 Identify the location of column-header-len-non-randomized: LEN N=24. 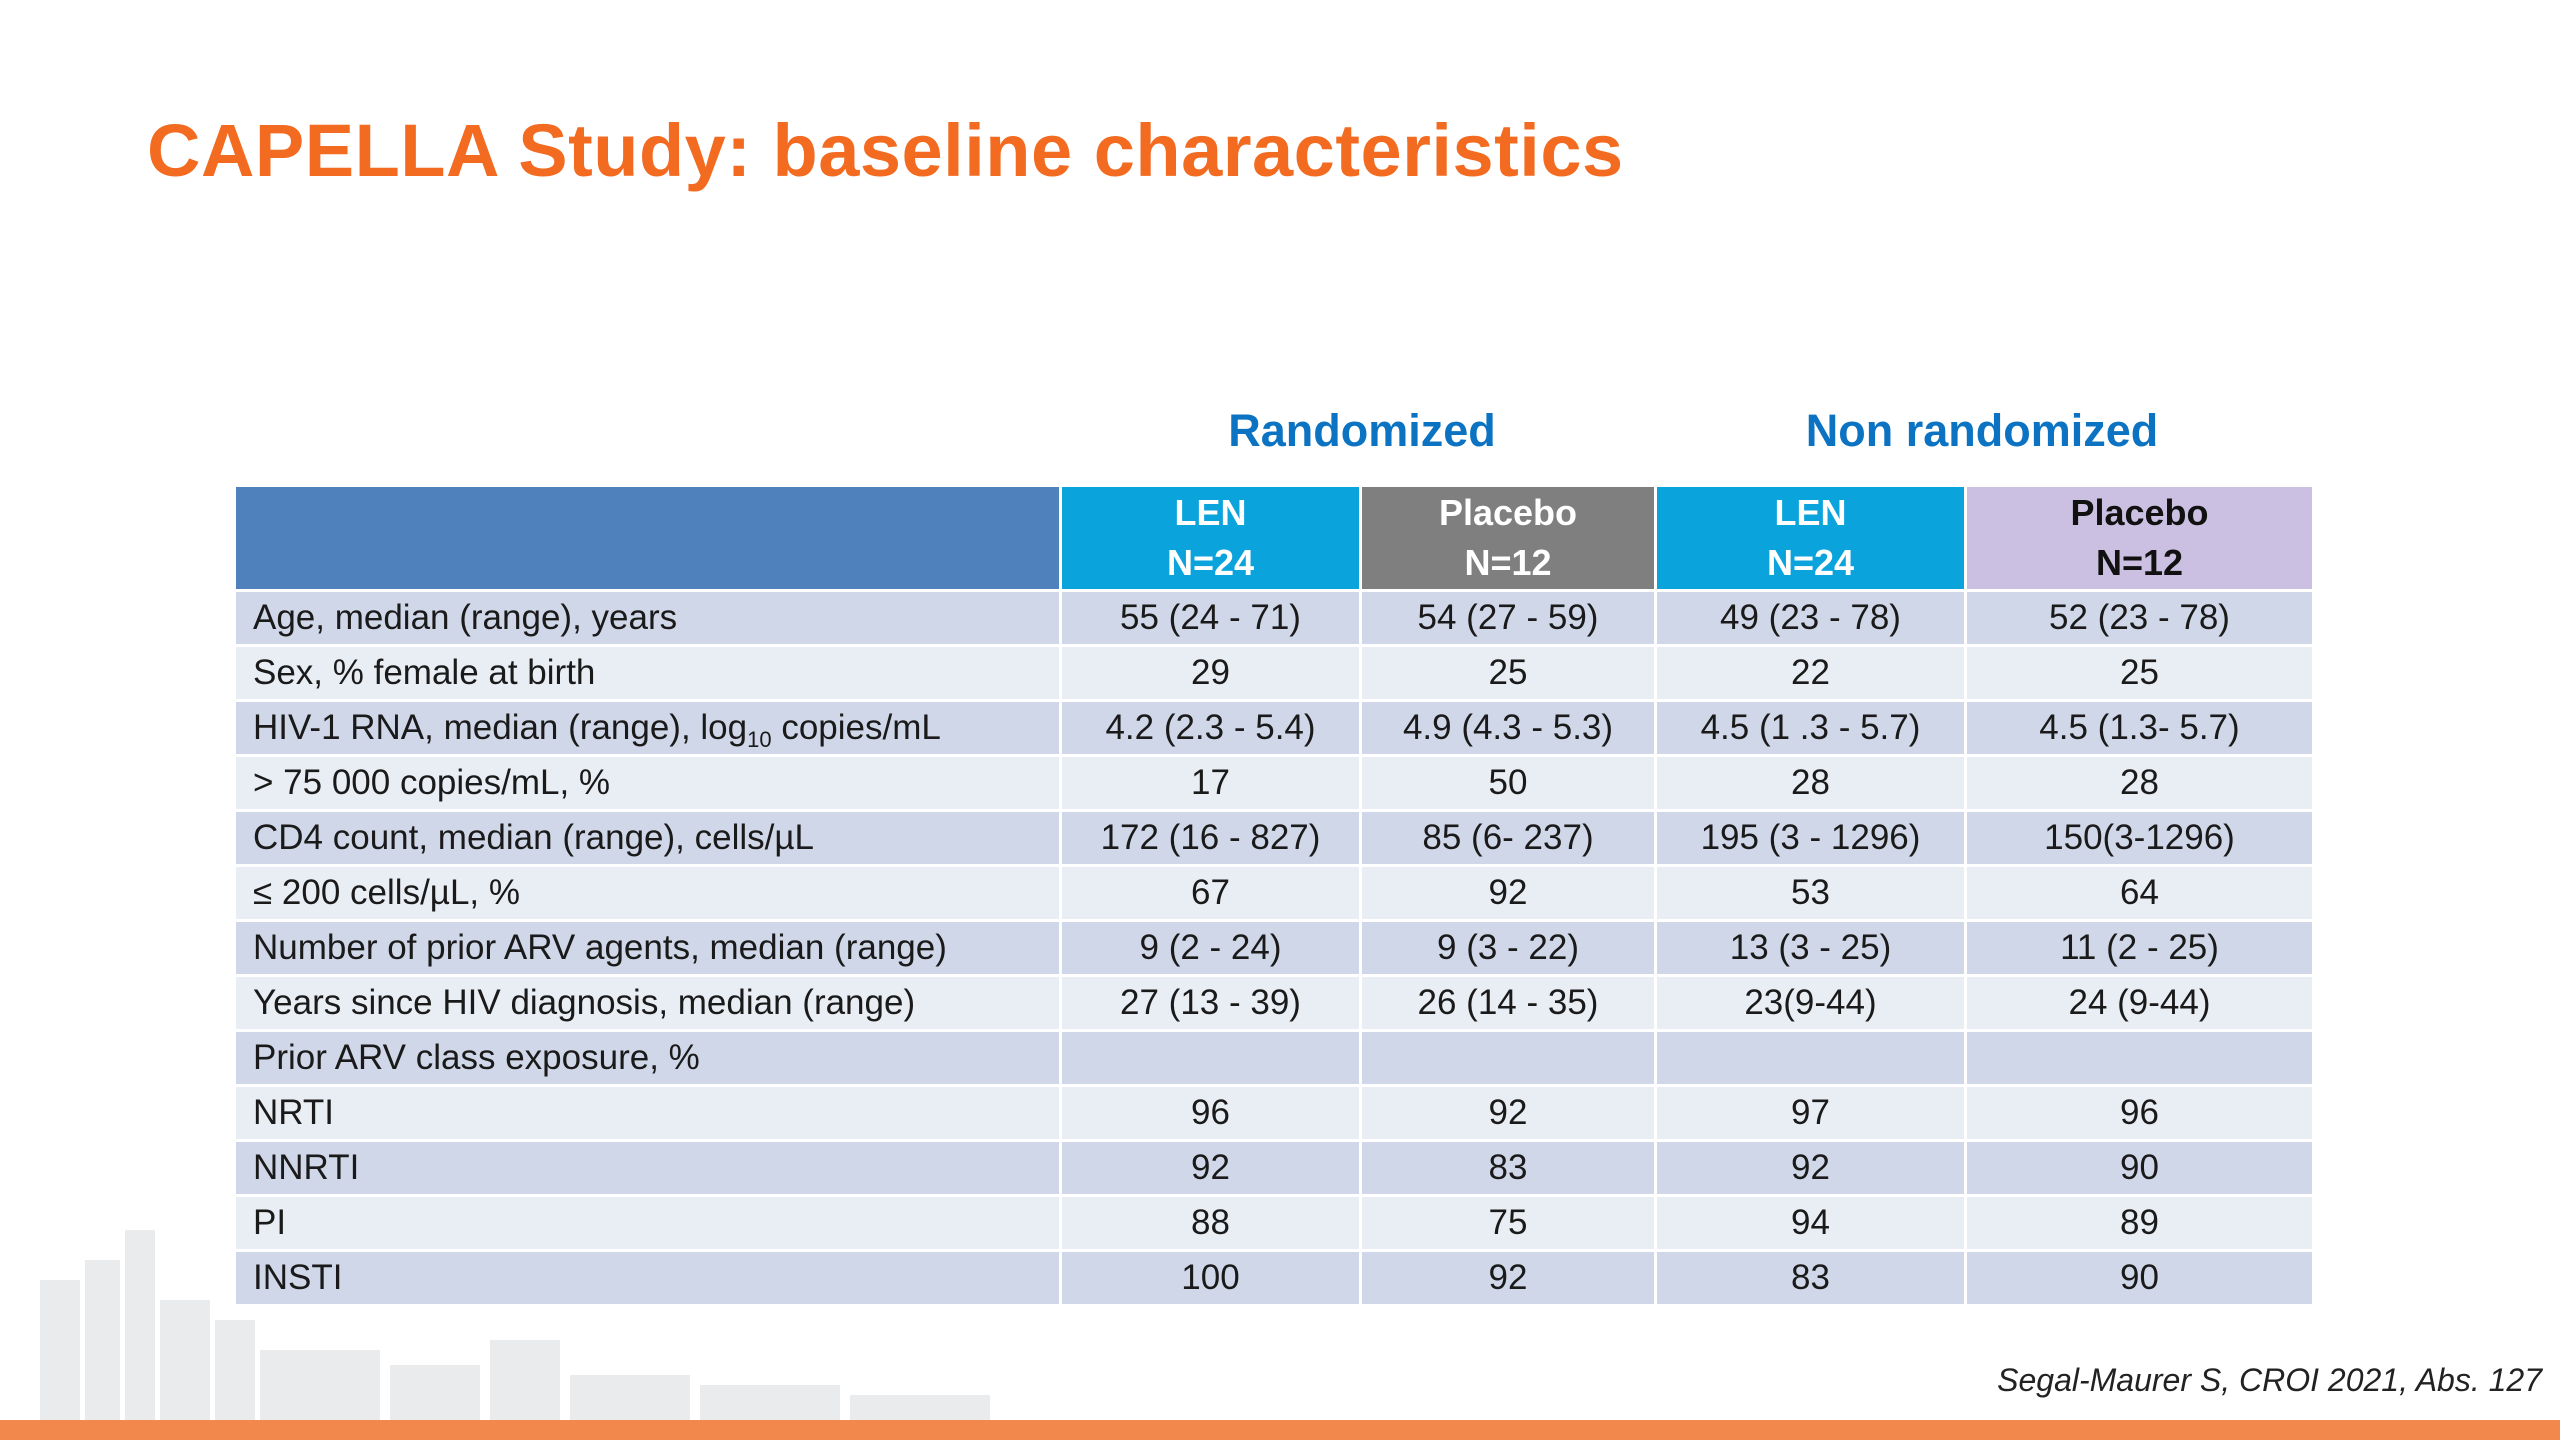
(1810, 538).